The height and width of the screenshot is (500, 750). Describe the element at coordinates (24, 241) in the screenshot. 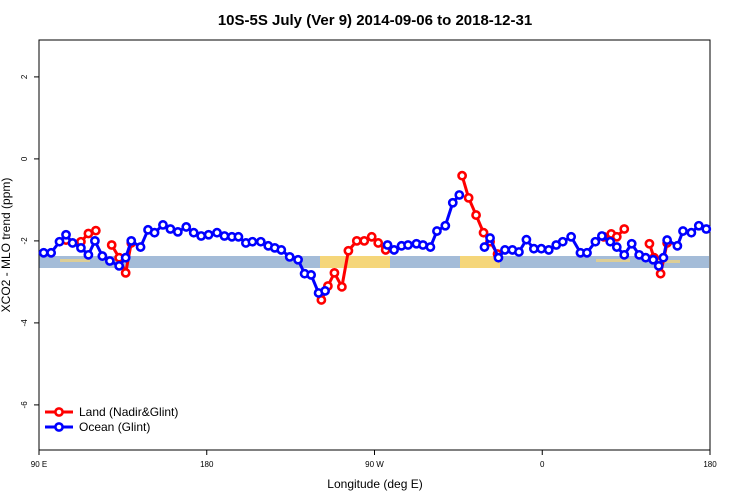

I see `y-tick-label: -2` at that location.